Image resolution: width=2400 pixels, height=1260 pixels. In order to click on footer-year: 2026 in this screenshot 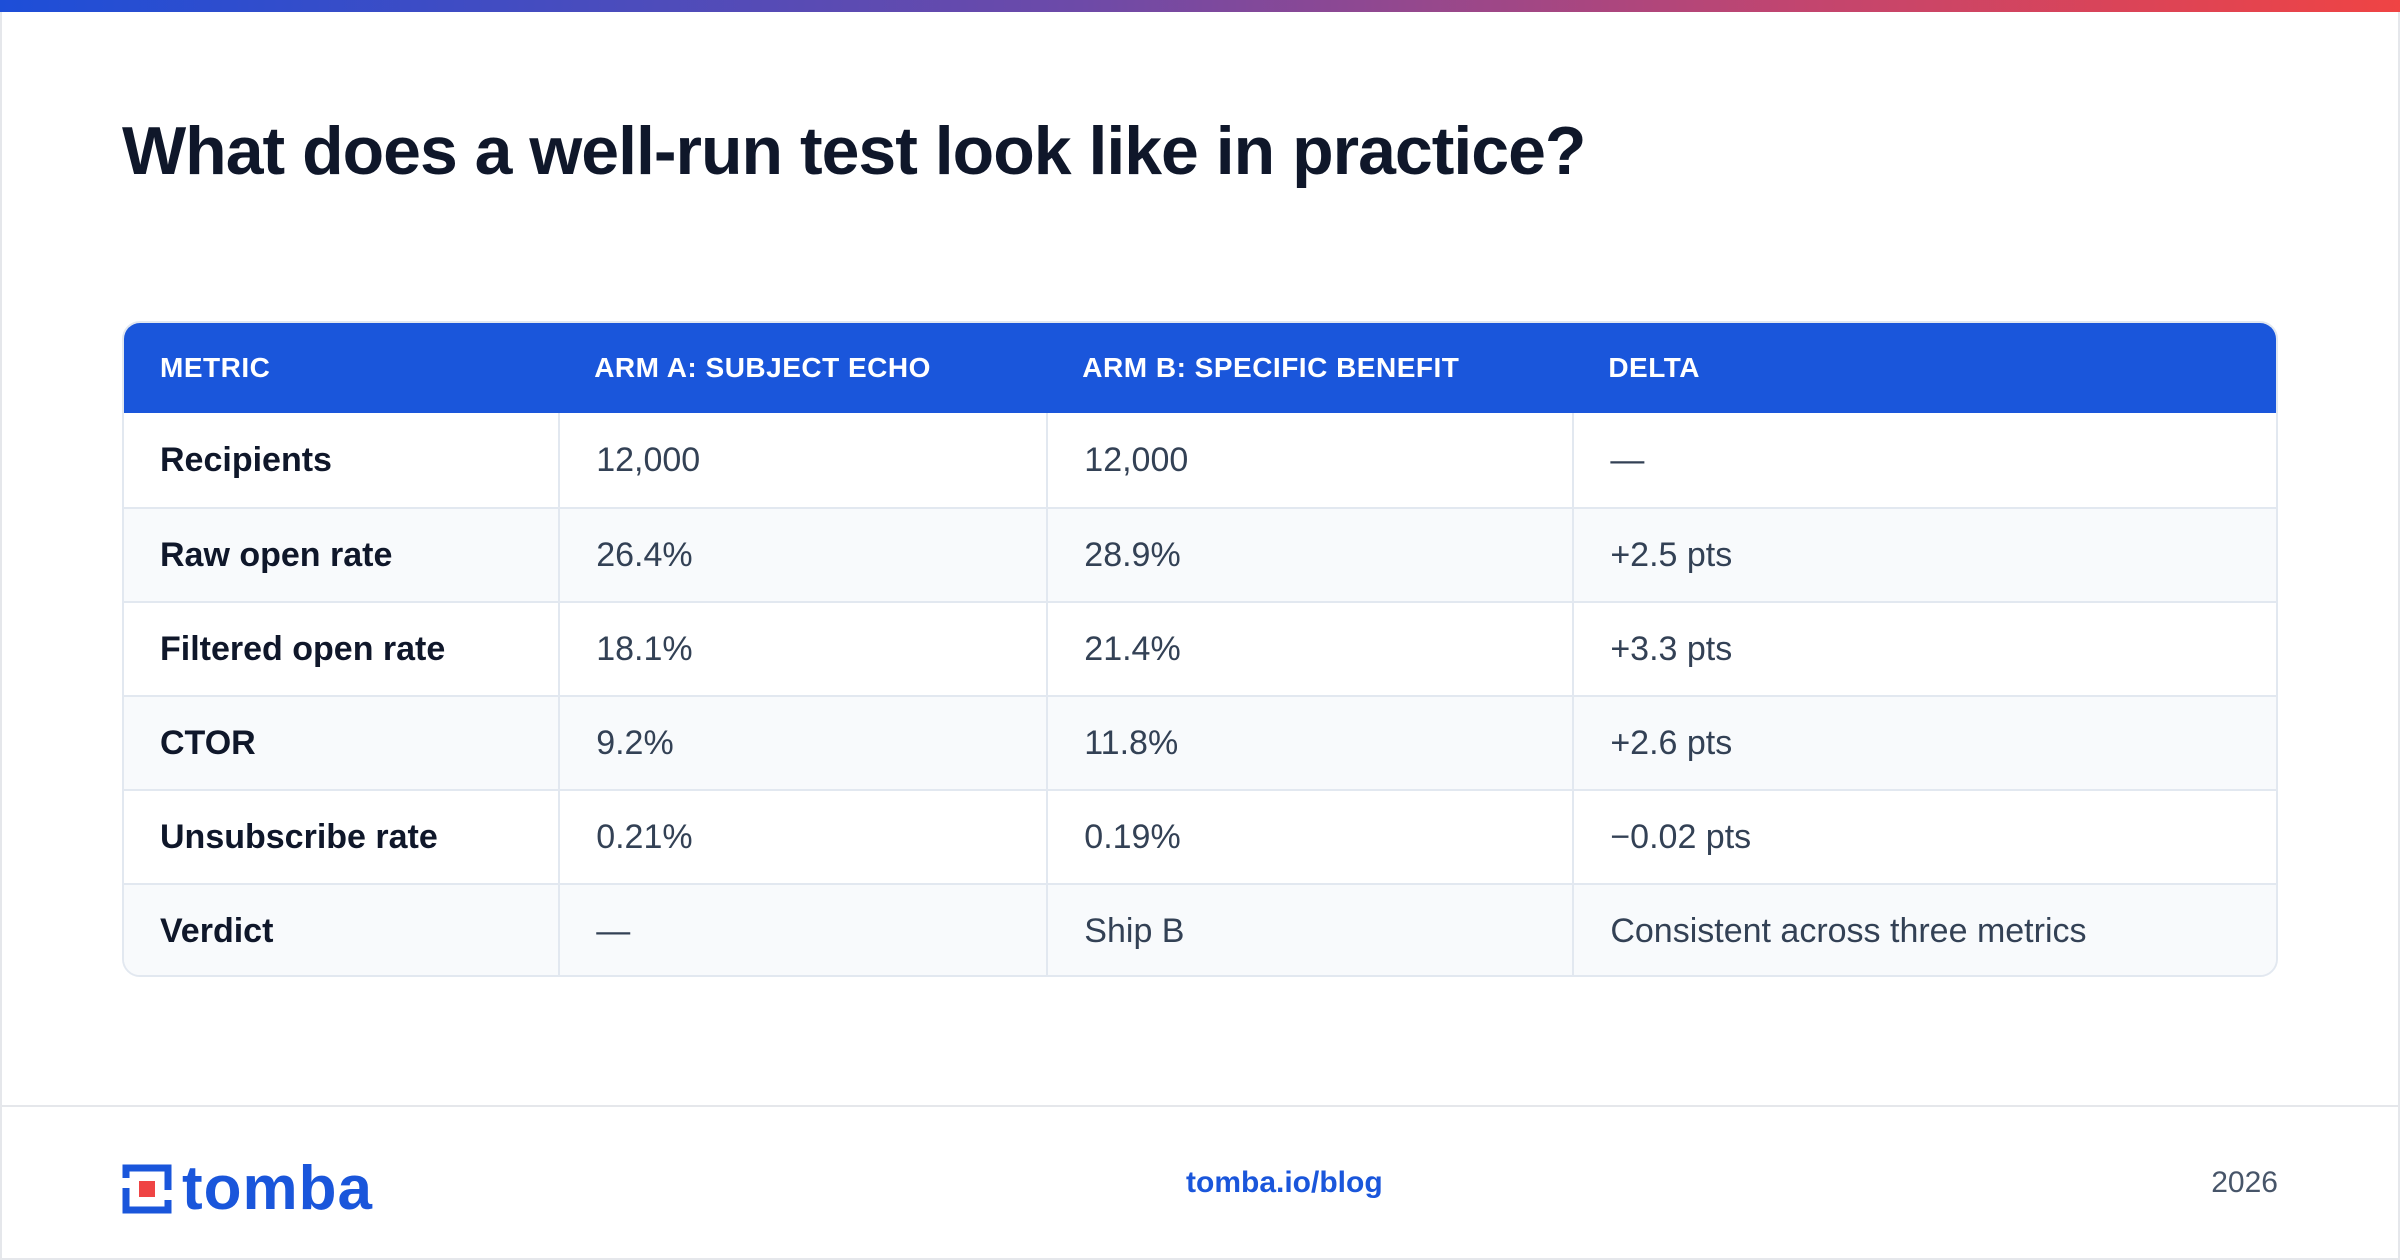, I will do `click(2244, 1182)`.